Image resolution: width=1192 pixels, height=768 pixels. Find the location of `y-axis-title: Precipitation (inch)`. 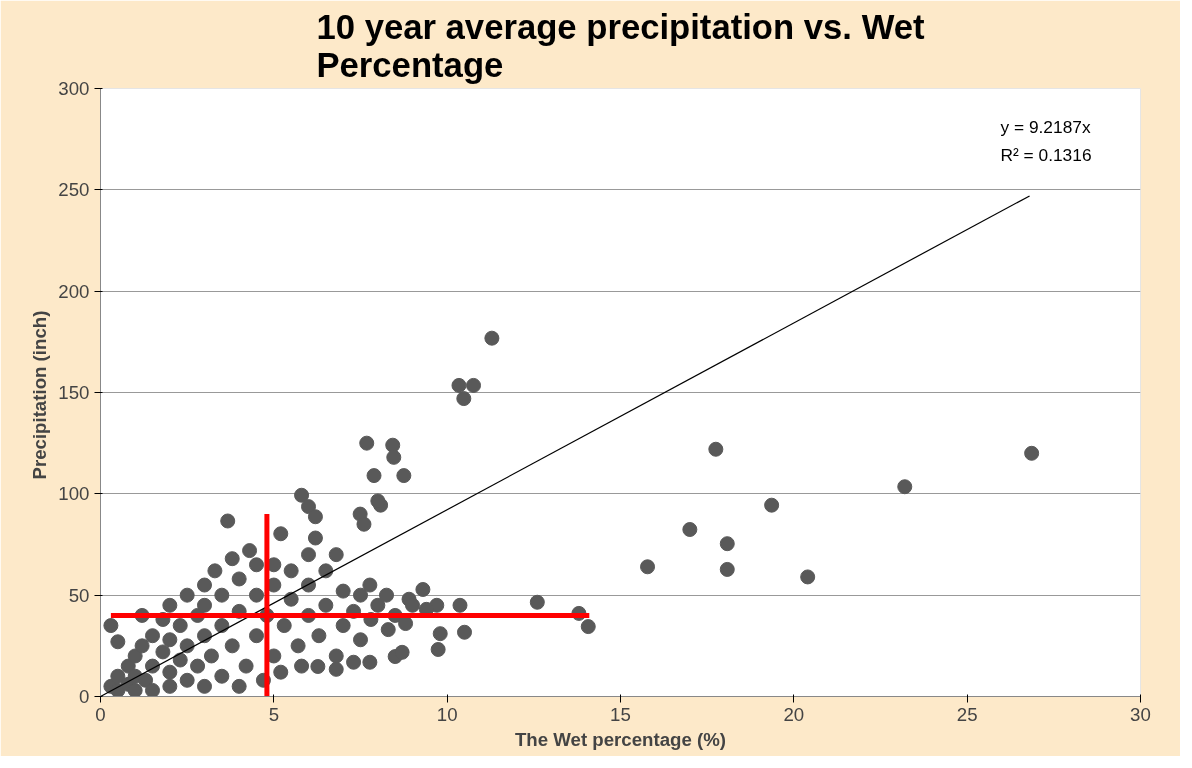

y-axis-title: Precipitation (inch) is located at coordinates (40, 395).